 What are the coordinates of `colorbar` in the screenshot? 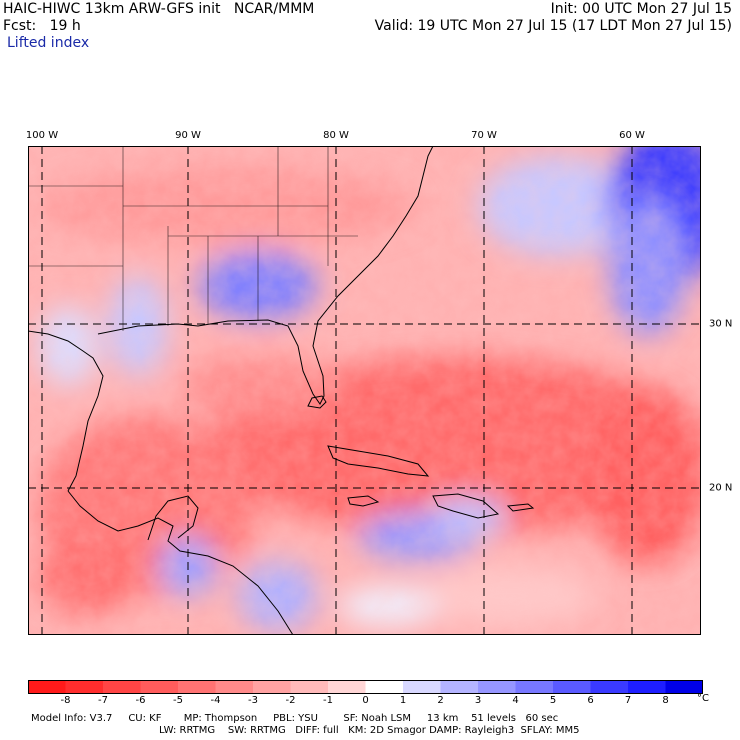 It's located at (365, 687).